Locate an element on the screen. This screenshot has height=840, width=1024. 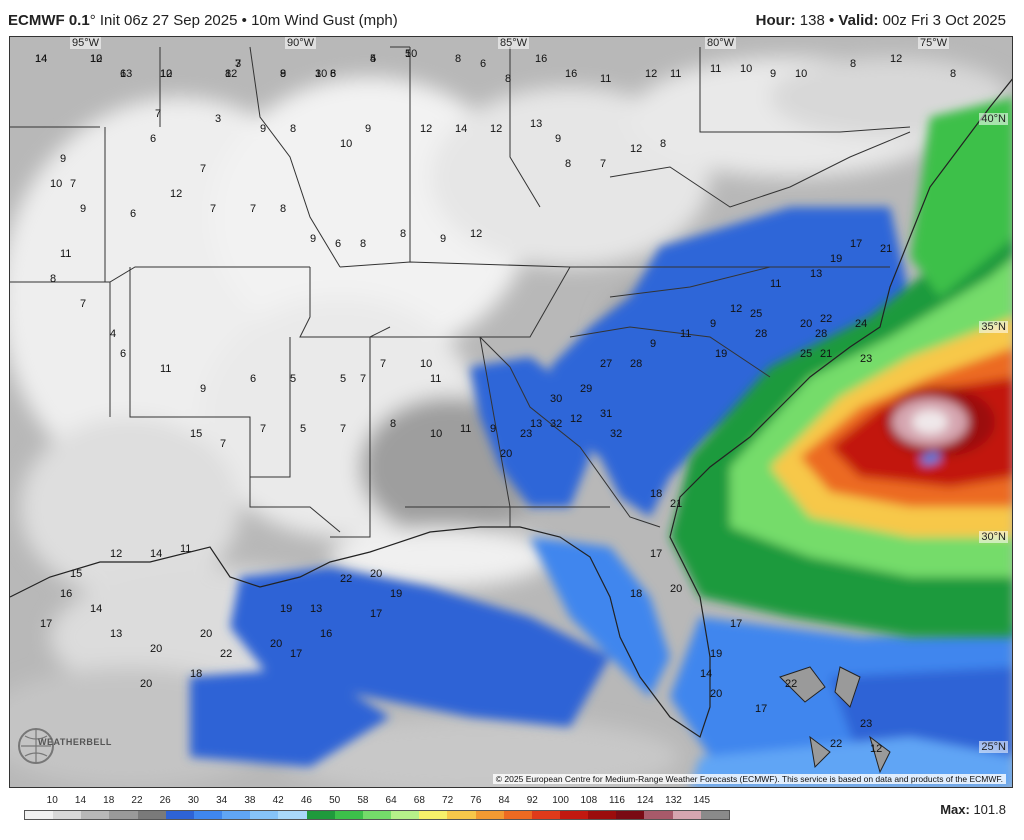
legend-tick-label: 100 is located at coordinates (560, 800).